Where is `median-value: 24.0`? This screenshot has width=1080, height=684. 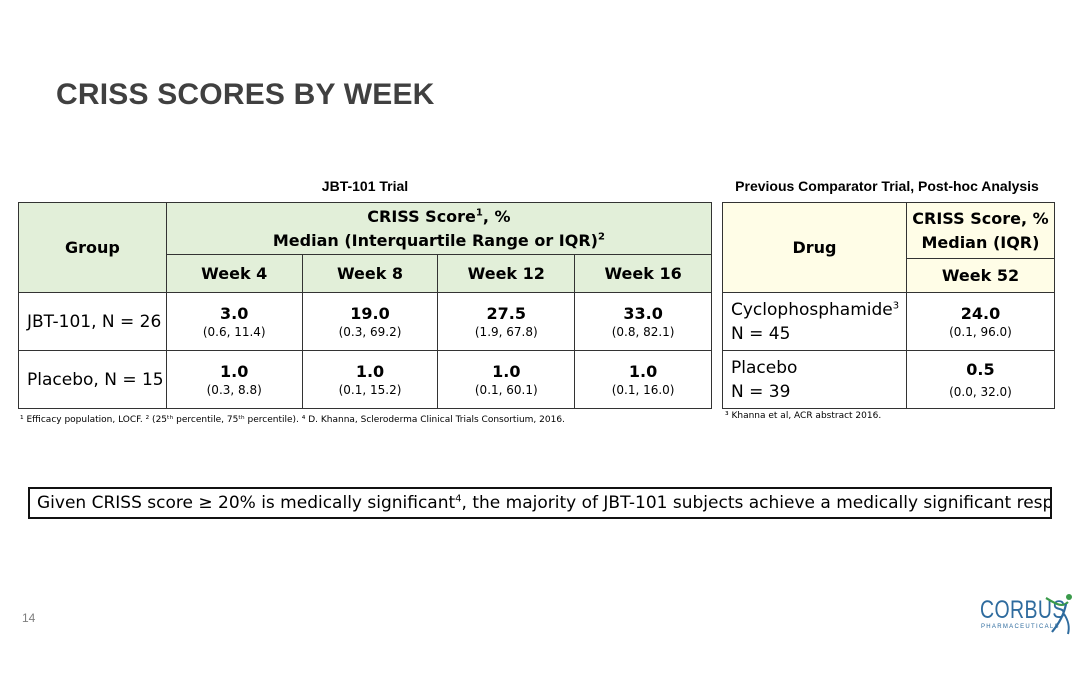 median-value: 24.0 is located at coordinates (980, 313).